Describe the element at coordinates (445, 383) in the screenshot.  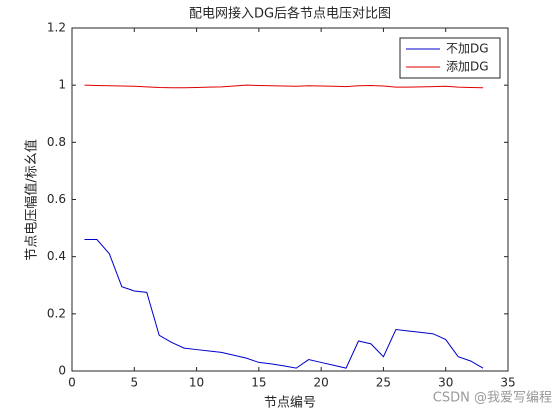
I see `x-tick-label: 30` at that location.